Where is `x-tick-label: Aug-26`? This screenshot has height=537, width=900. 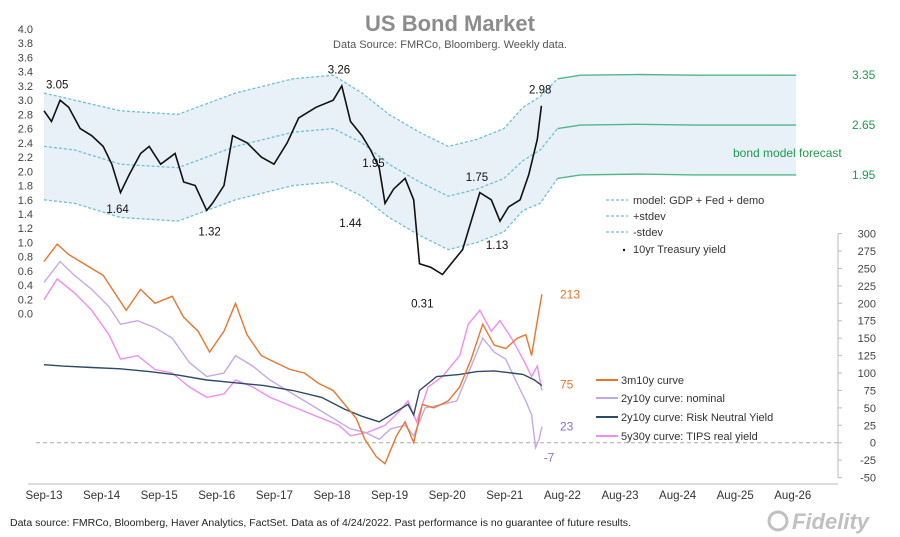
x-tick-label: Aug-26 is located at coordinates (792, 496).